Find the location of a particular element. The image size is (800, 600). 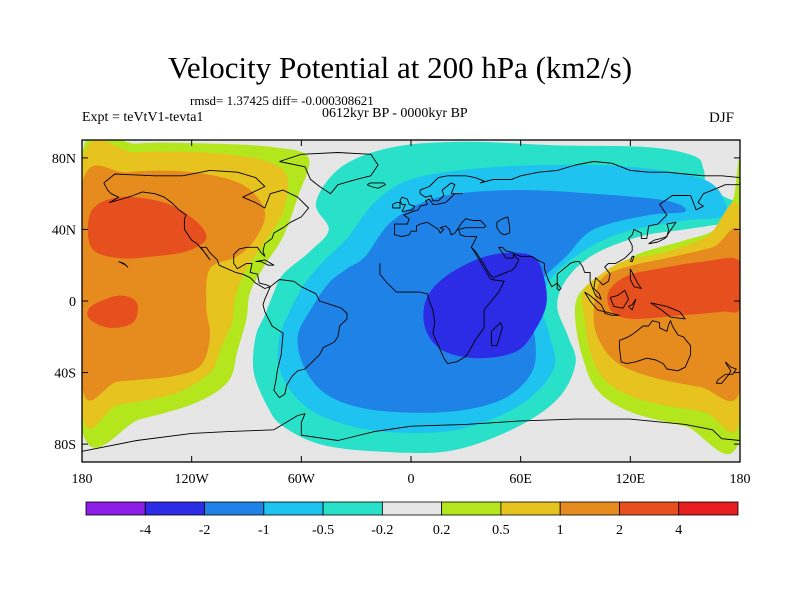

colorbar-label-8: 2 is located at coordinates (619, 530).